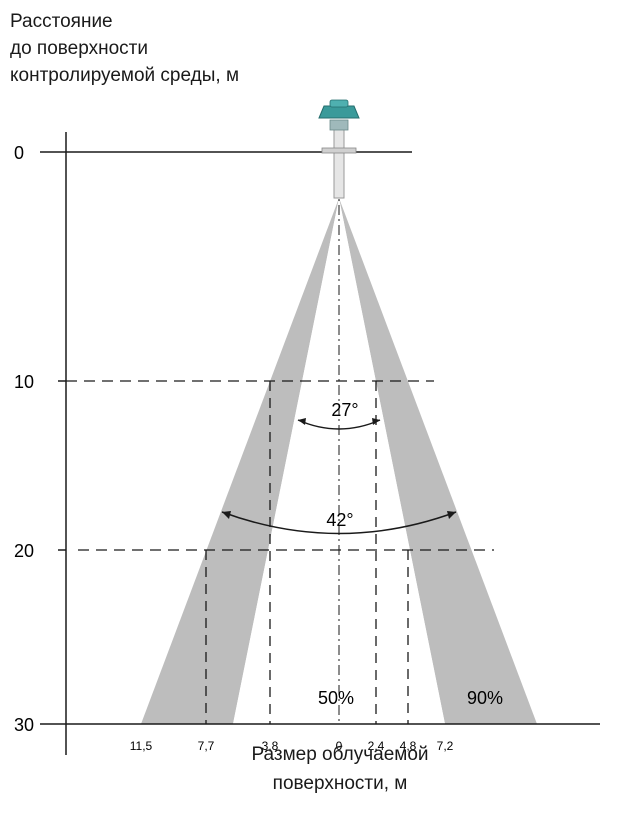 The height and width of the screenshot is (822, 620). Describe the element at coordinates (270, 746) in the screenshot. I see `x-tick-3-8: 3,8` at that location.